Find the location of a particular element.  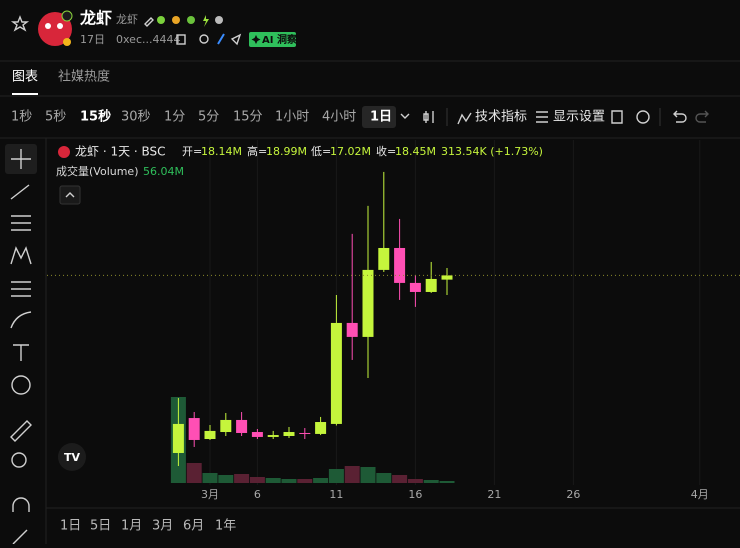

magnet-tool is located at coordinates (21, 504).